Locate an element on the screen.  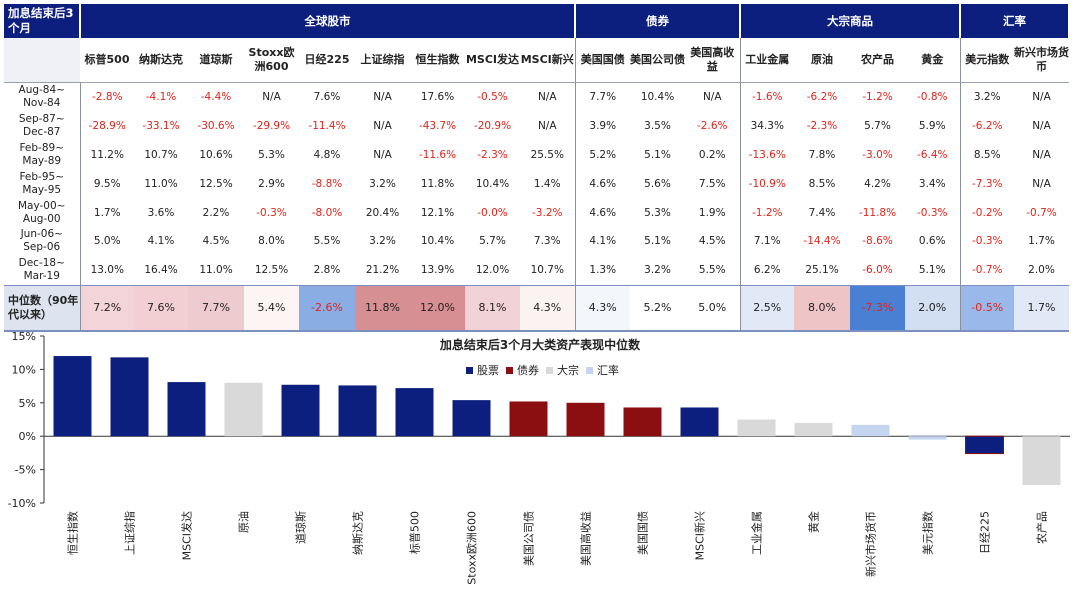
median-cell: 7.7% is located at coordinates (216, 308).